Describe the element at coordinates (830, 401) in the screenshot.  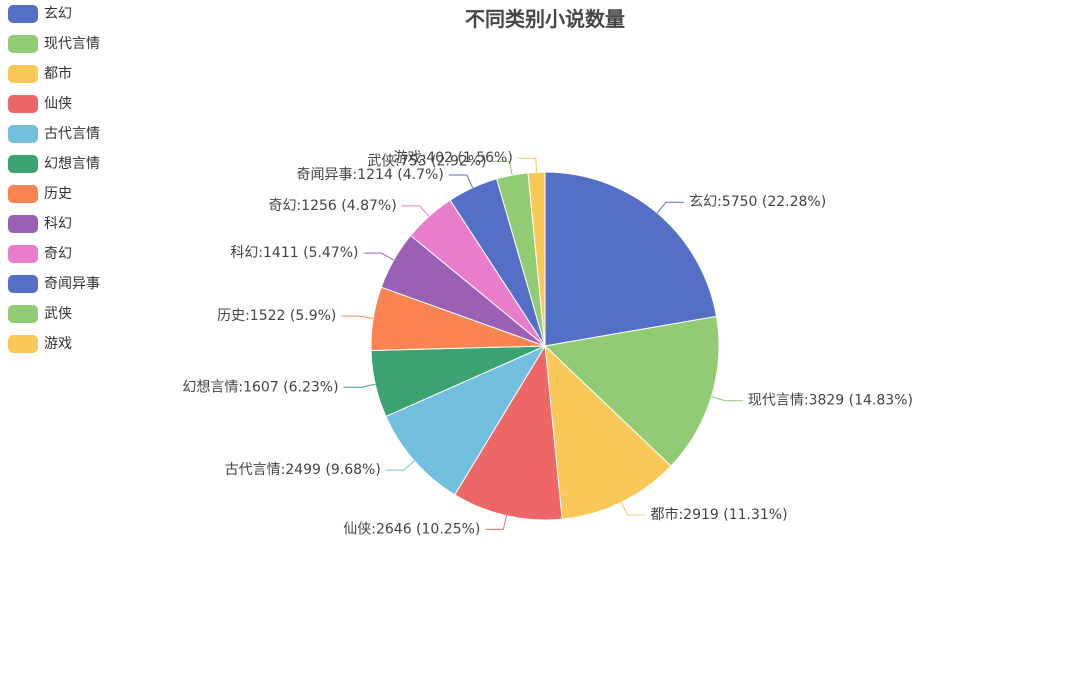
I see `slice-label: 现代言情:3829 (14.83%)` at that location.